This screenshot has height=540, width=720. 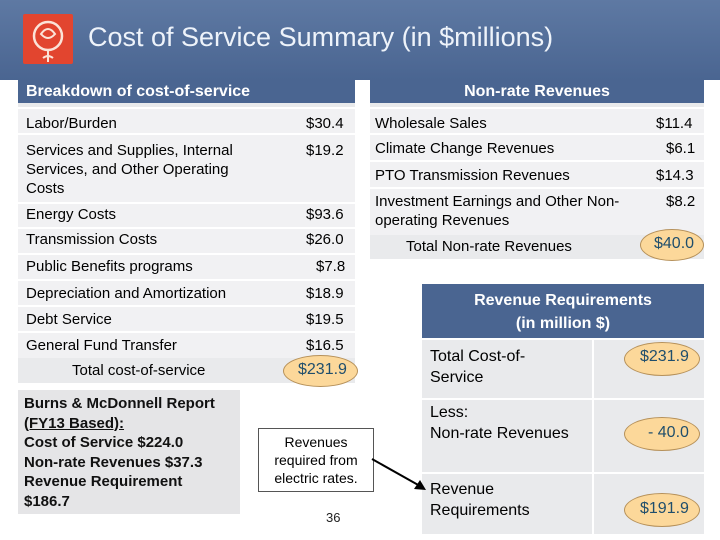 I want to click on row-label: Climate Change Revenues, so click(x=465, y=148).